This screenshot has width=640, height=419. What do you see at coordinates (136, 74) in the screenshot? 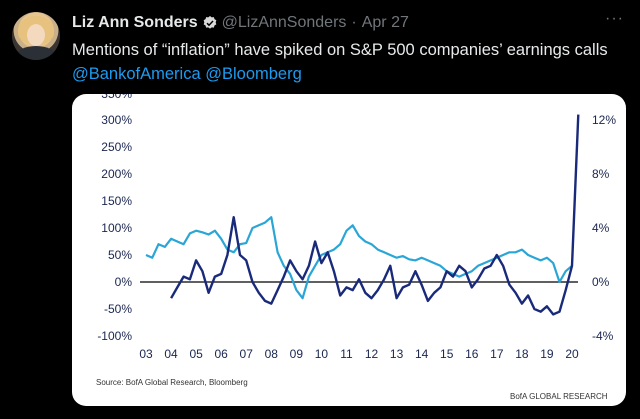
I see `mention-link: @BankofAmerica` at bounding box center [136, 74].